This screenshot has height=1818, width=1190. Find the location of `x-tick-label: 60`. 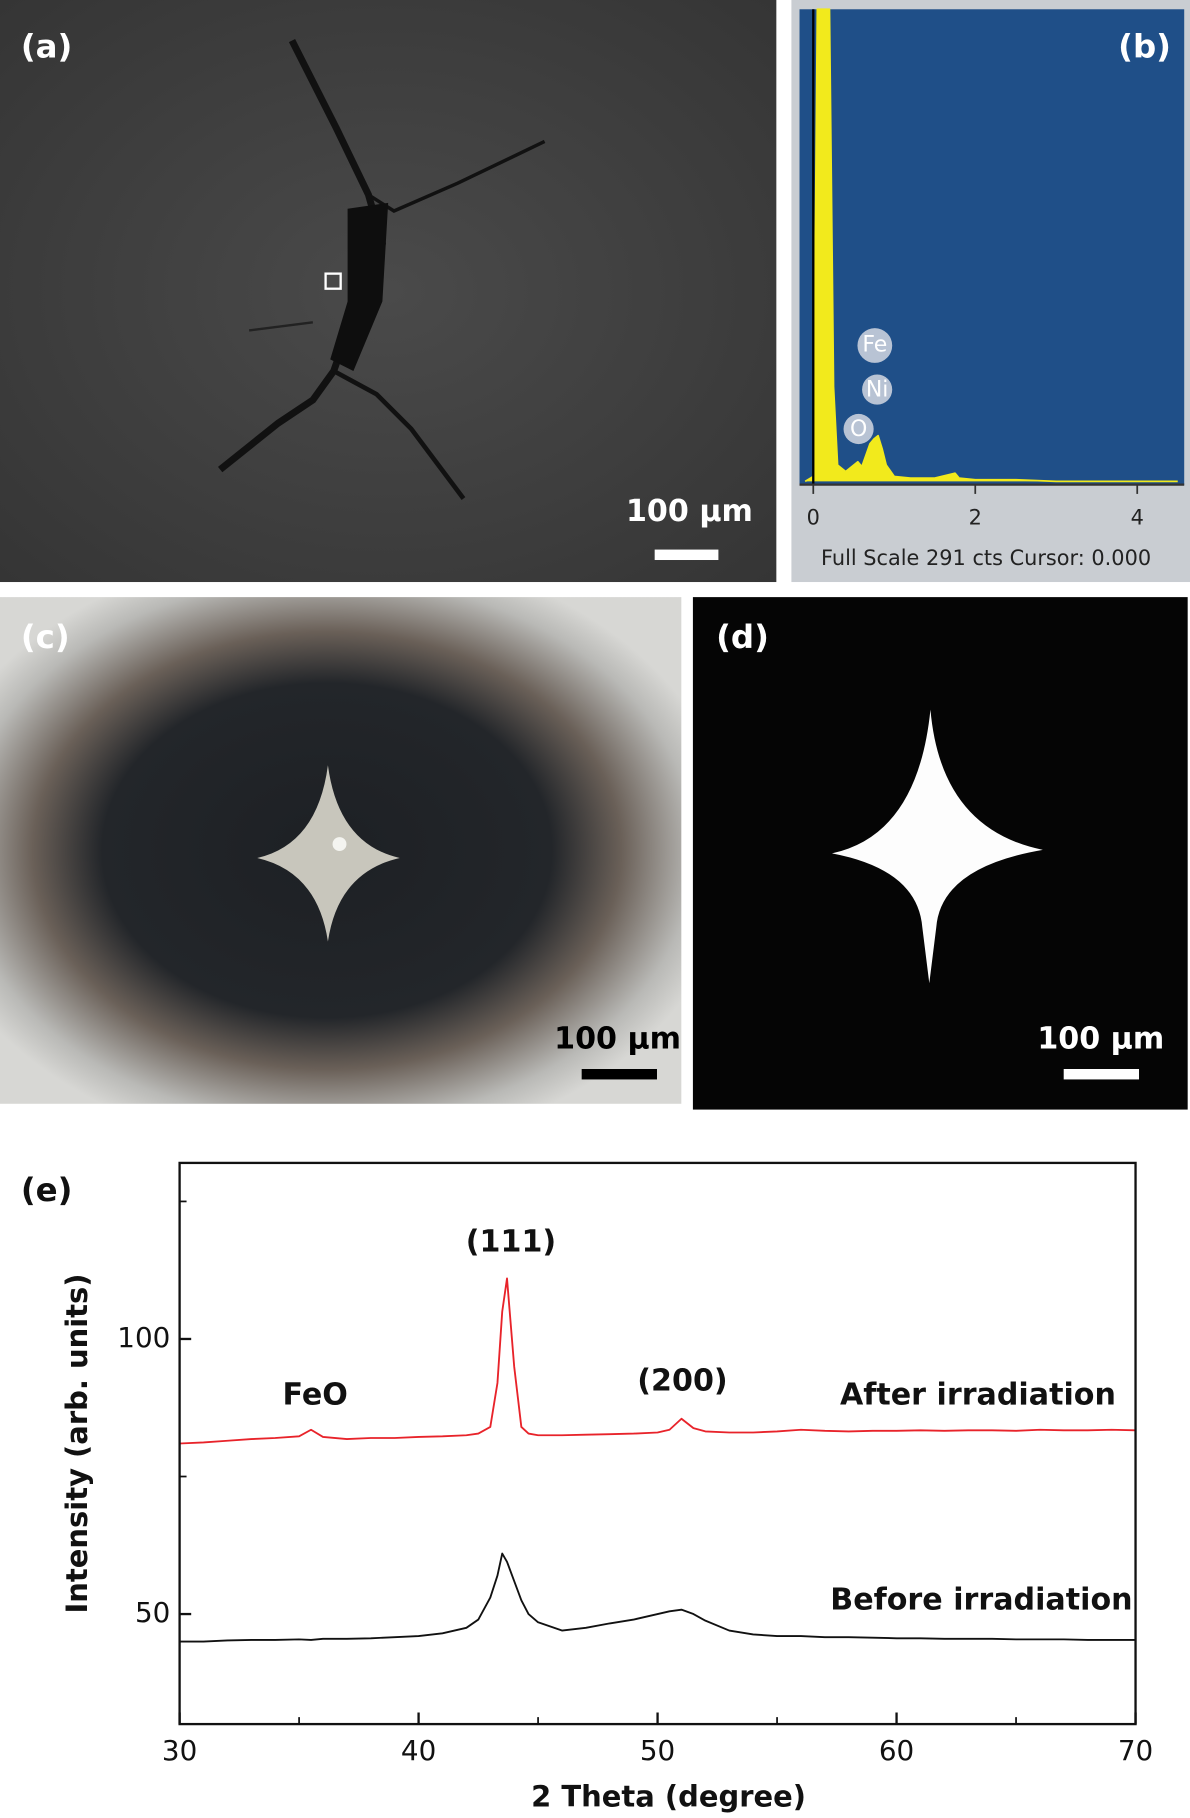

x-tick-label: 60 is located at coordinates (896, 1750).